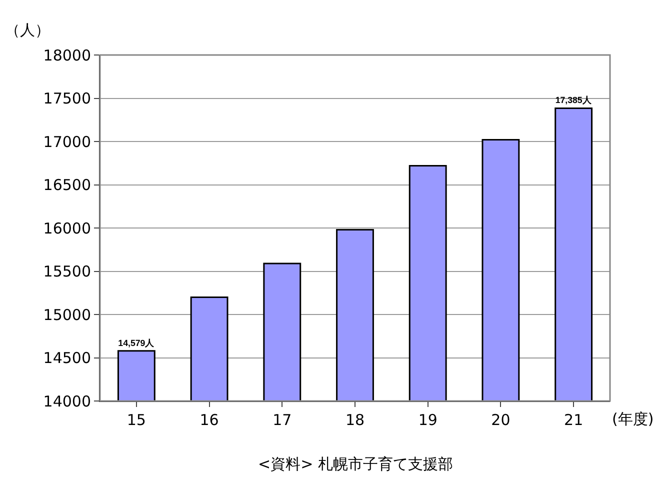  I want to click on data-label: 17,385人, so click(573, 100).